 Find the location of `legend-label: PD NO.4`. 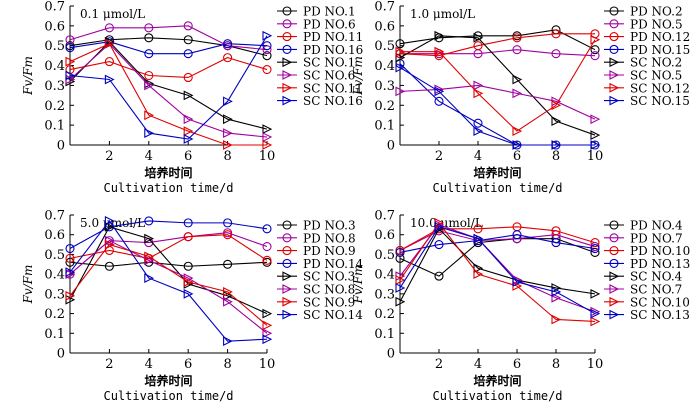

legend-label: PD NO.4 is located at coordinates (656, 226).